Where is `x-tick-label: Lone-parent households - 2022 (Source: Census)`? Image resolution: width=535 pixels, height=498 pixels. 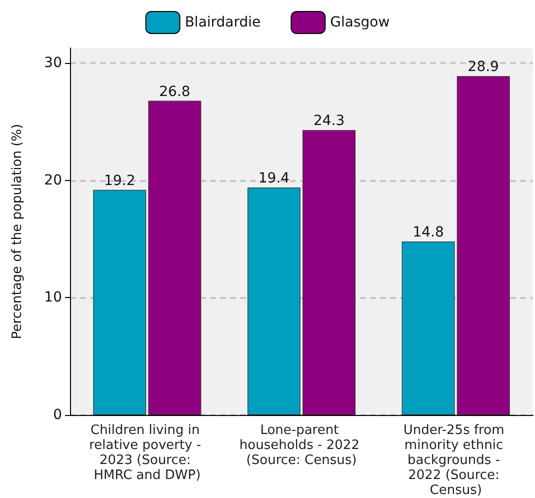
x-tick-label: Lone-parent households - 2022 (Source: Census) is located at coordinates (301, 445).